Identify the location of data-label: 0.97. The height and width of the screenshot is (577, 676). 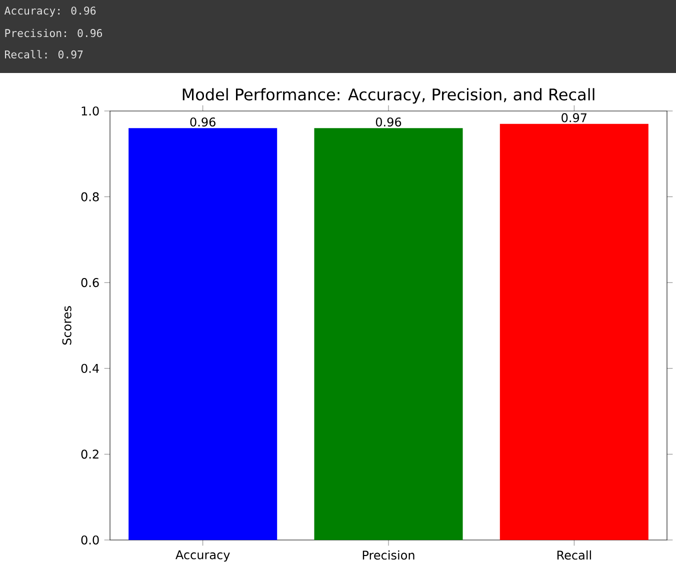
(574, 117).